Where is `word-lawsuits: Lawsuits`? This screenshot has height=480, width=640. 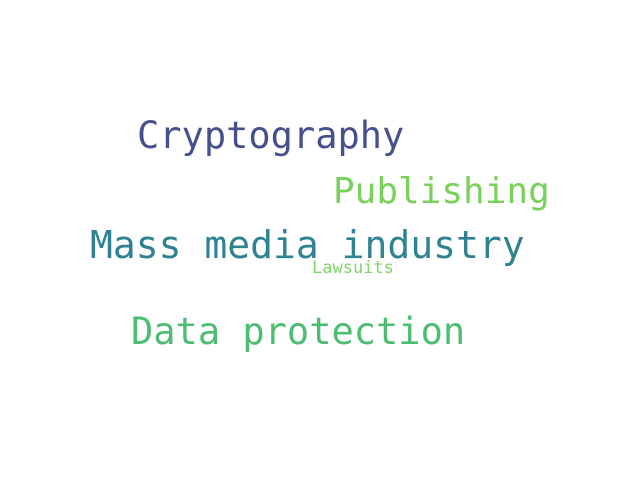
word-lawsuits: Lawsuits is located at coordinates (353, 268).